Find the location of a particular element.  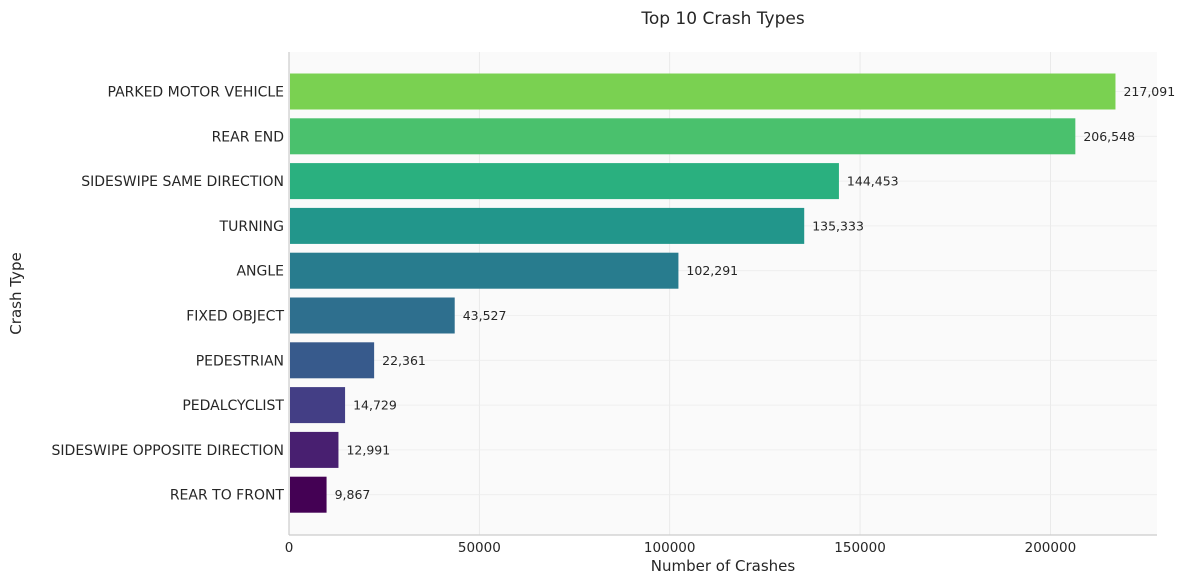

data-label: 135,333 is located at coordinates (838, 225).